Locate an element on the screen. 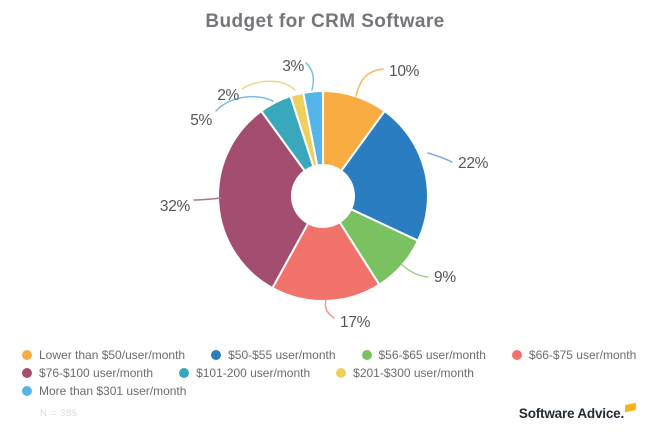  logo-text: Software Advice. is located at coordinates (571, 413).